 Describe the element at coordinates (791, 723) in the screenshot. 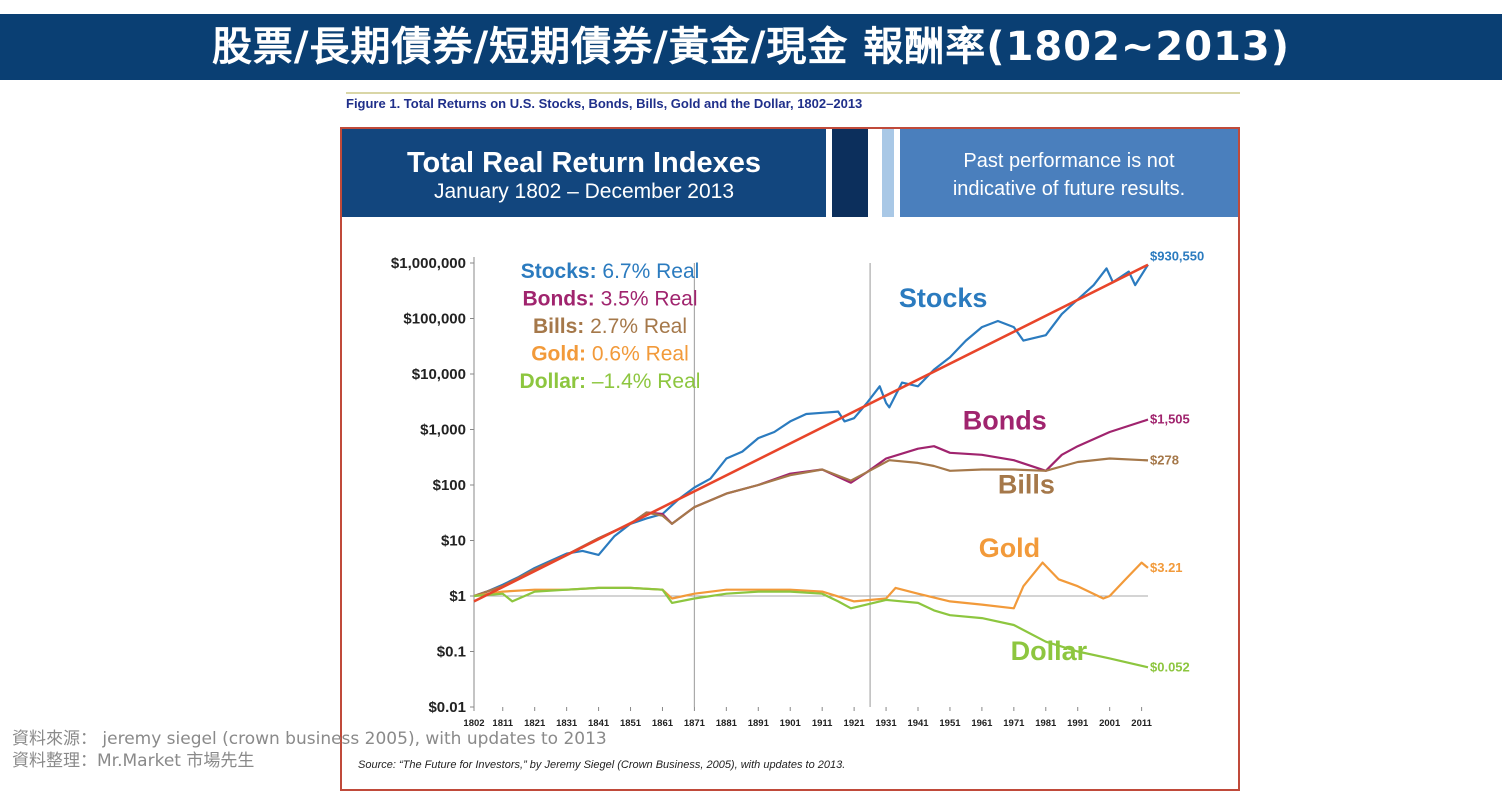

I see `x-tick-label: 1901` at that location.